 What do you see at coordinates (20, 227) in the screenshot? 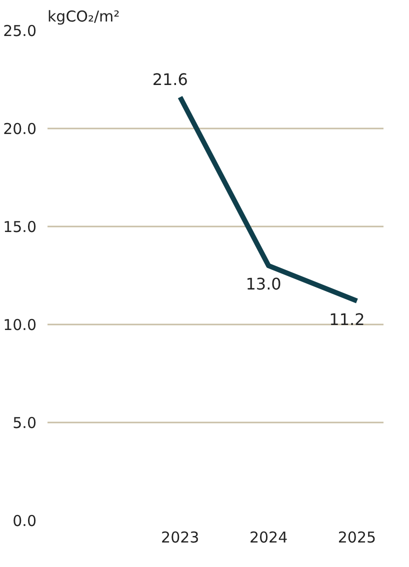
I see `y-tick-label: 15.0` at bounding box center [20, 227].